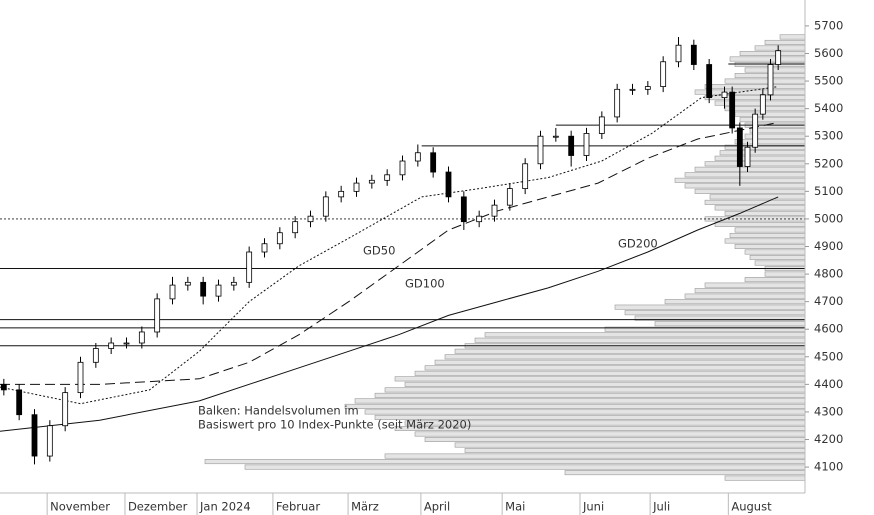 Image resolution: width=874 pixels, height=515 pixels. Describe the element at coordinates (828, 218) in the screenshot. I see `y-tick-label: 5000` at that location.